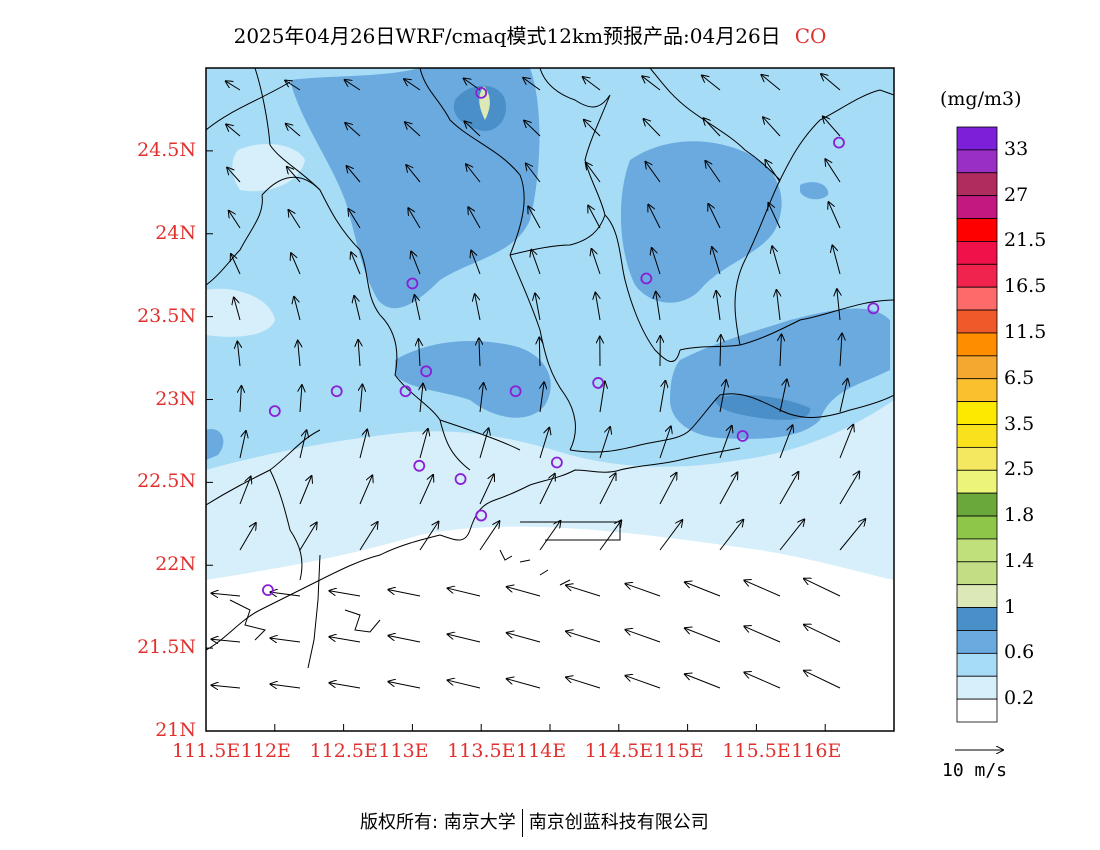  Describe the element at coordinates (981, 99) in the screenshot. I see `colorbar-unit: (mg/m3)` at that location.